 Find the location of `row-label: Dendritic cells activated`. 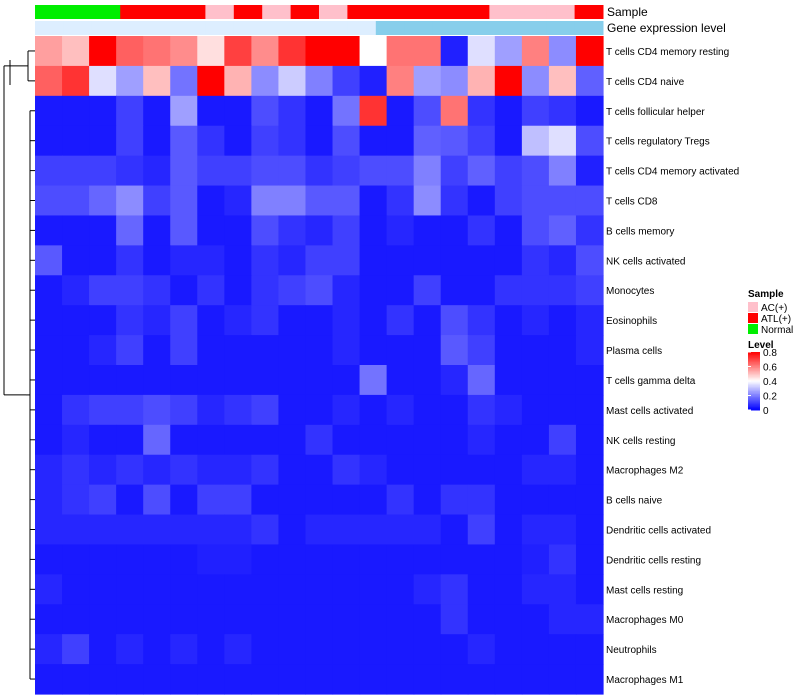

row-label: Dendritic cells activated is located at coordinates (658, 531).